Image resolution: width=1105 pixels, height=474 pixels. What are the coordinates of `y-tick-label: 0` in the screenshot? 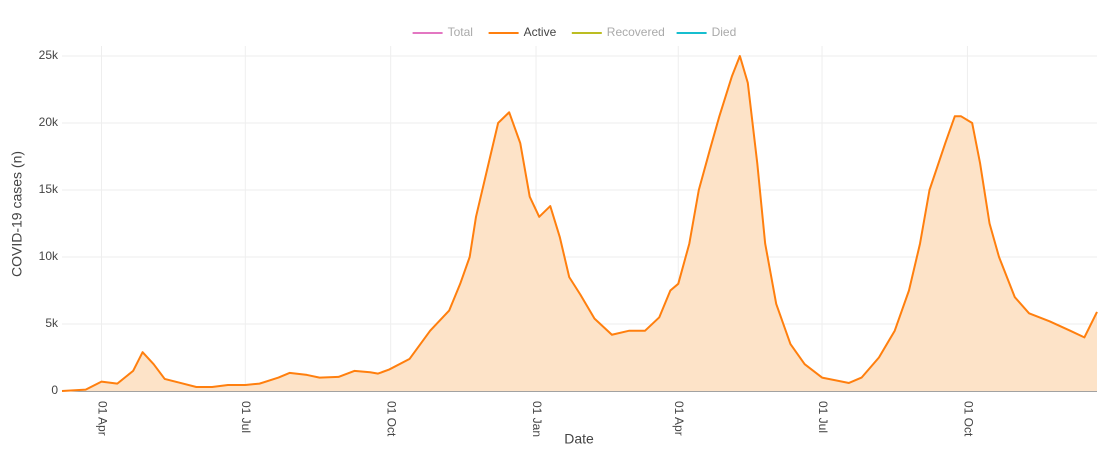 It's located at (54, 390).